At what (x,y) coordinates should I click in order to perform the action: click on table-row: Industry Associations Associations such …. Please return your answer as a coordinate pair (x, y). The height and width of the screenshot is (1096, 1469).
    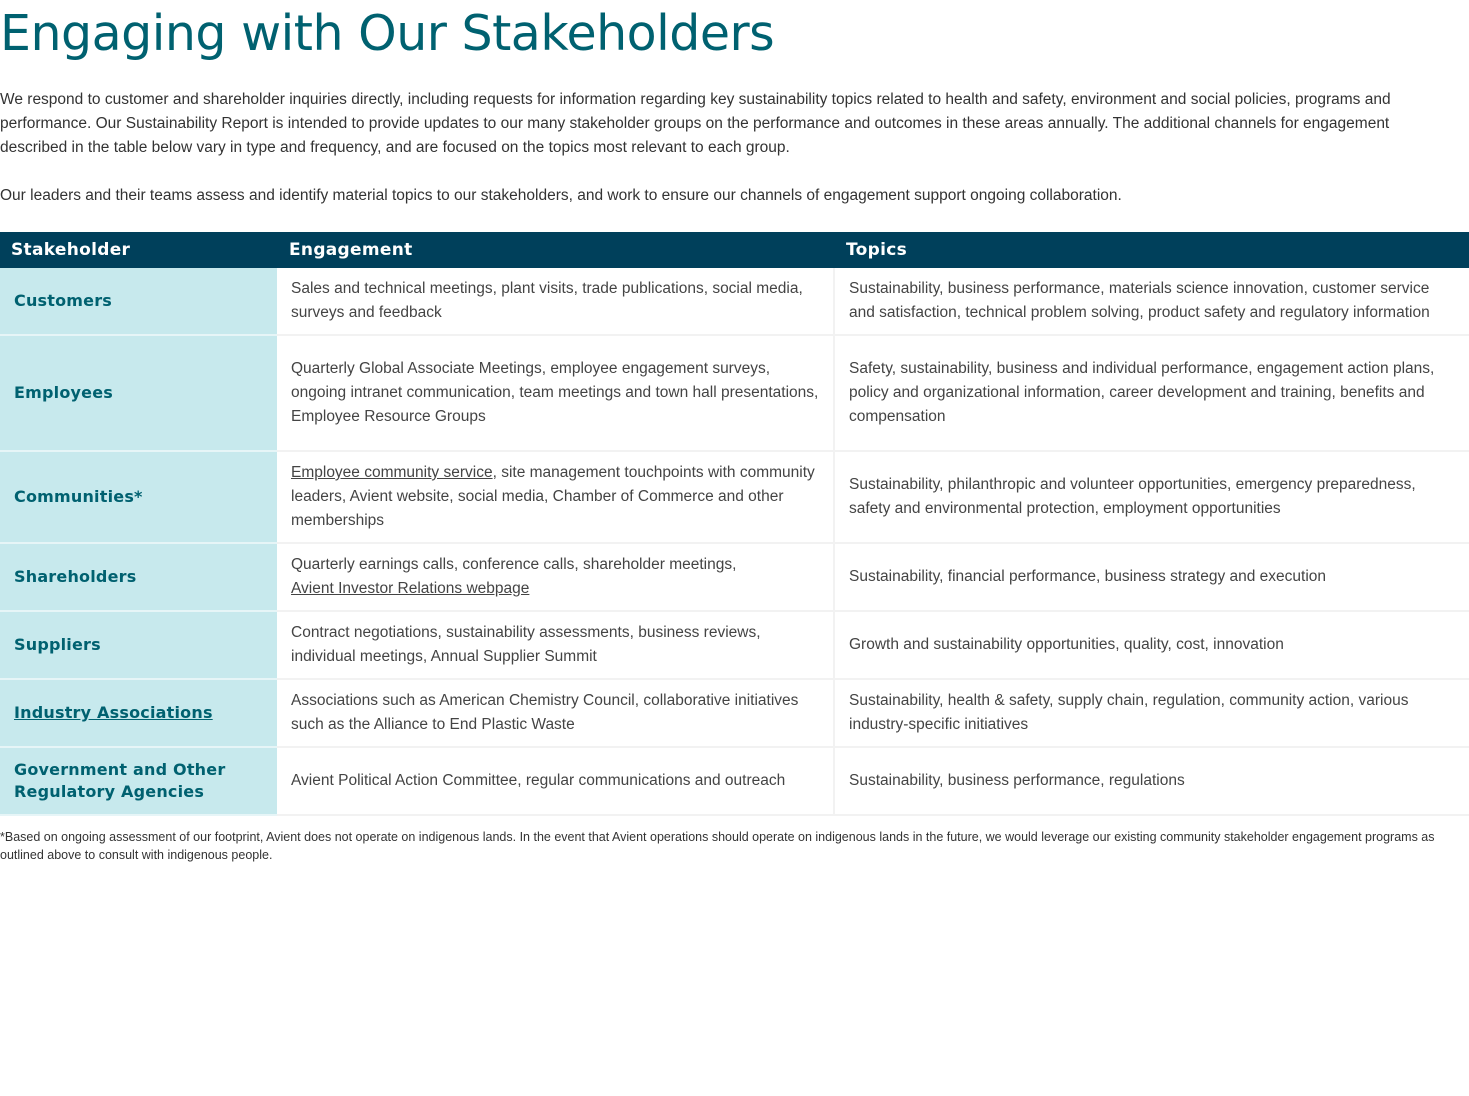
    Looking at the image, I should click on (734, 713).